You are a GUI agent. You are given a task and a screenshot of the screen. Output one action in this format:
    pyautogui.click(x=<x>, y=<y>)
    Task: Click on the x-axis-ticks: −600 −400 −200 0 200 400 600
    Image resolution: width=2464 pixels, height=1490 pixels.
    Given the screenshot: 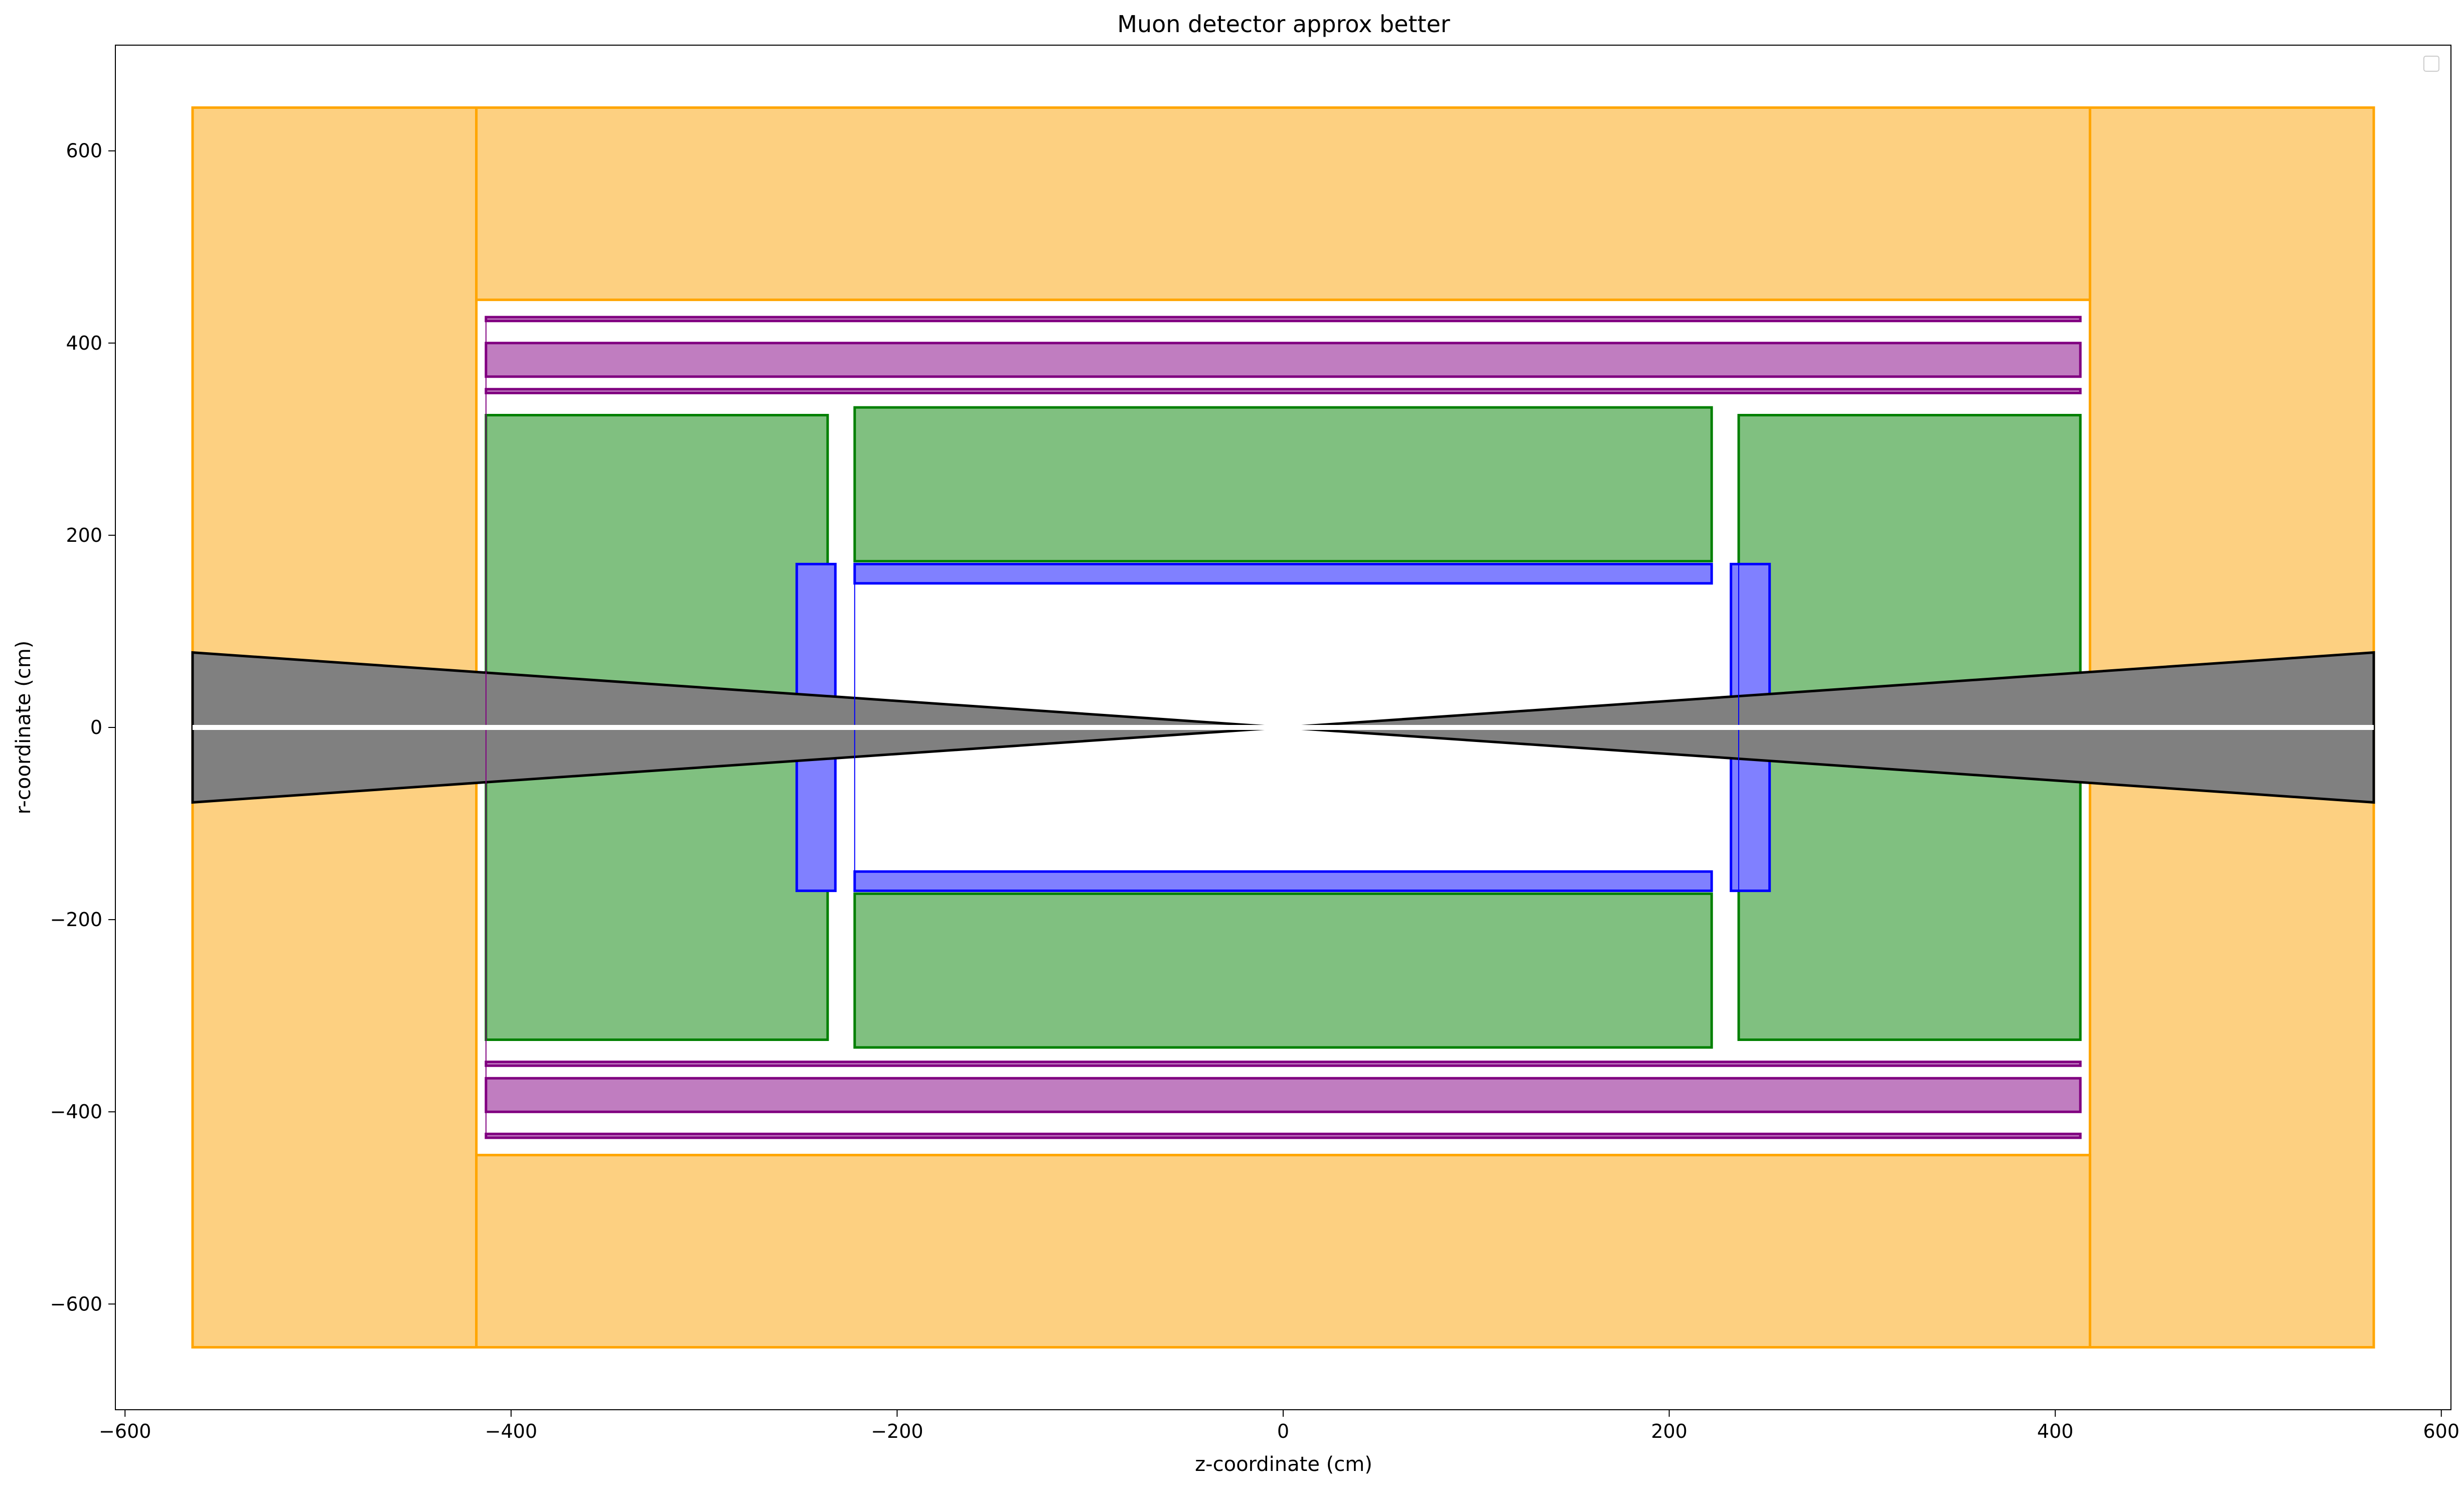 What is the action you would take?
    pyautogui.click(x=1279, y=1426)
    